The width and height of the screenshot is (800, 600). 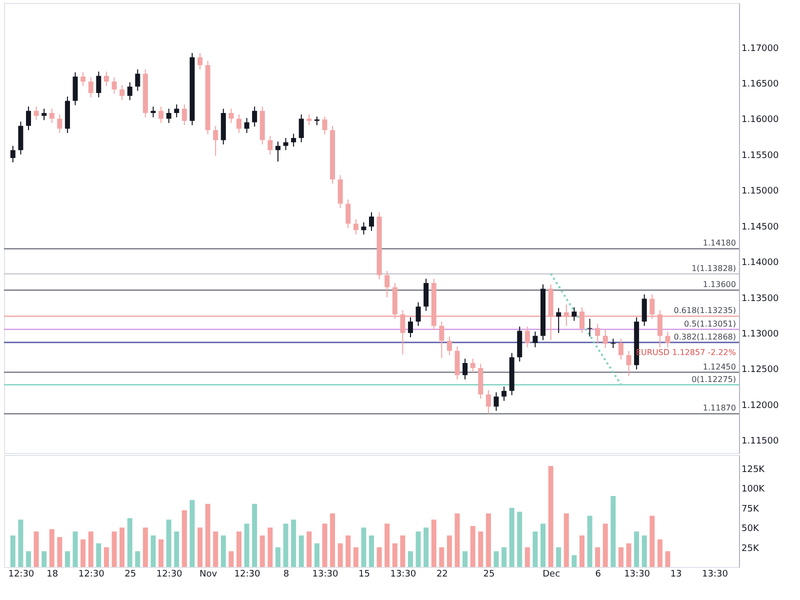 What do you see at coordinates (598, 575) in the screenshot?
I see `x-tick-label: 6` at bounding box center [598, 575].